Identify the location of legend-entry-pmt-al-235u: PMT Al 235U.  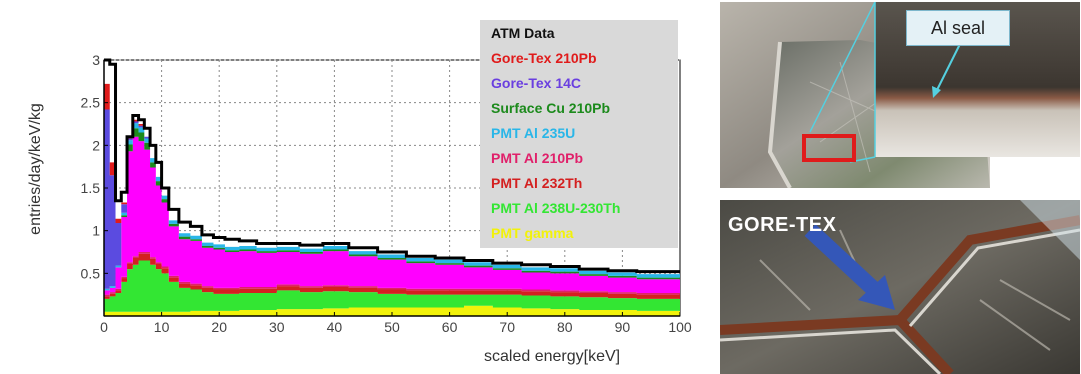
(533, 133).